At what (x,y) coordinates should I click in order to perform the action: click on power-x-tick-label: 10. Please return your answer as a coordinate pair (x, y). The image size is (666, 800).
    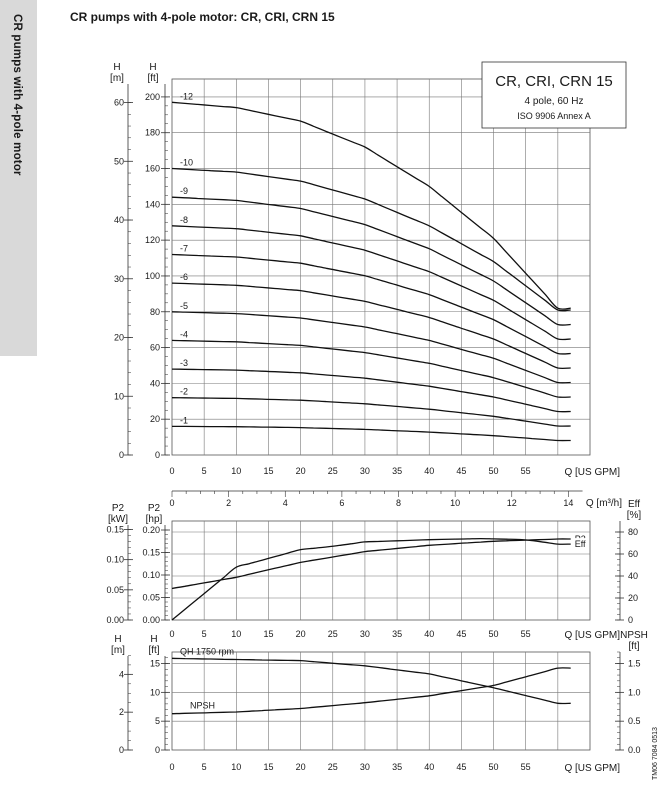
    Looking at the image, I should click on (236, 634).